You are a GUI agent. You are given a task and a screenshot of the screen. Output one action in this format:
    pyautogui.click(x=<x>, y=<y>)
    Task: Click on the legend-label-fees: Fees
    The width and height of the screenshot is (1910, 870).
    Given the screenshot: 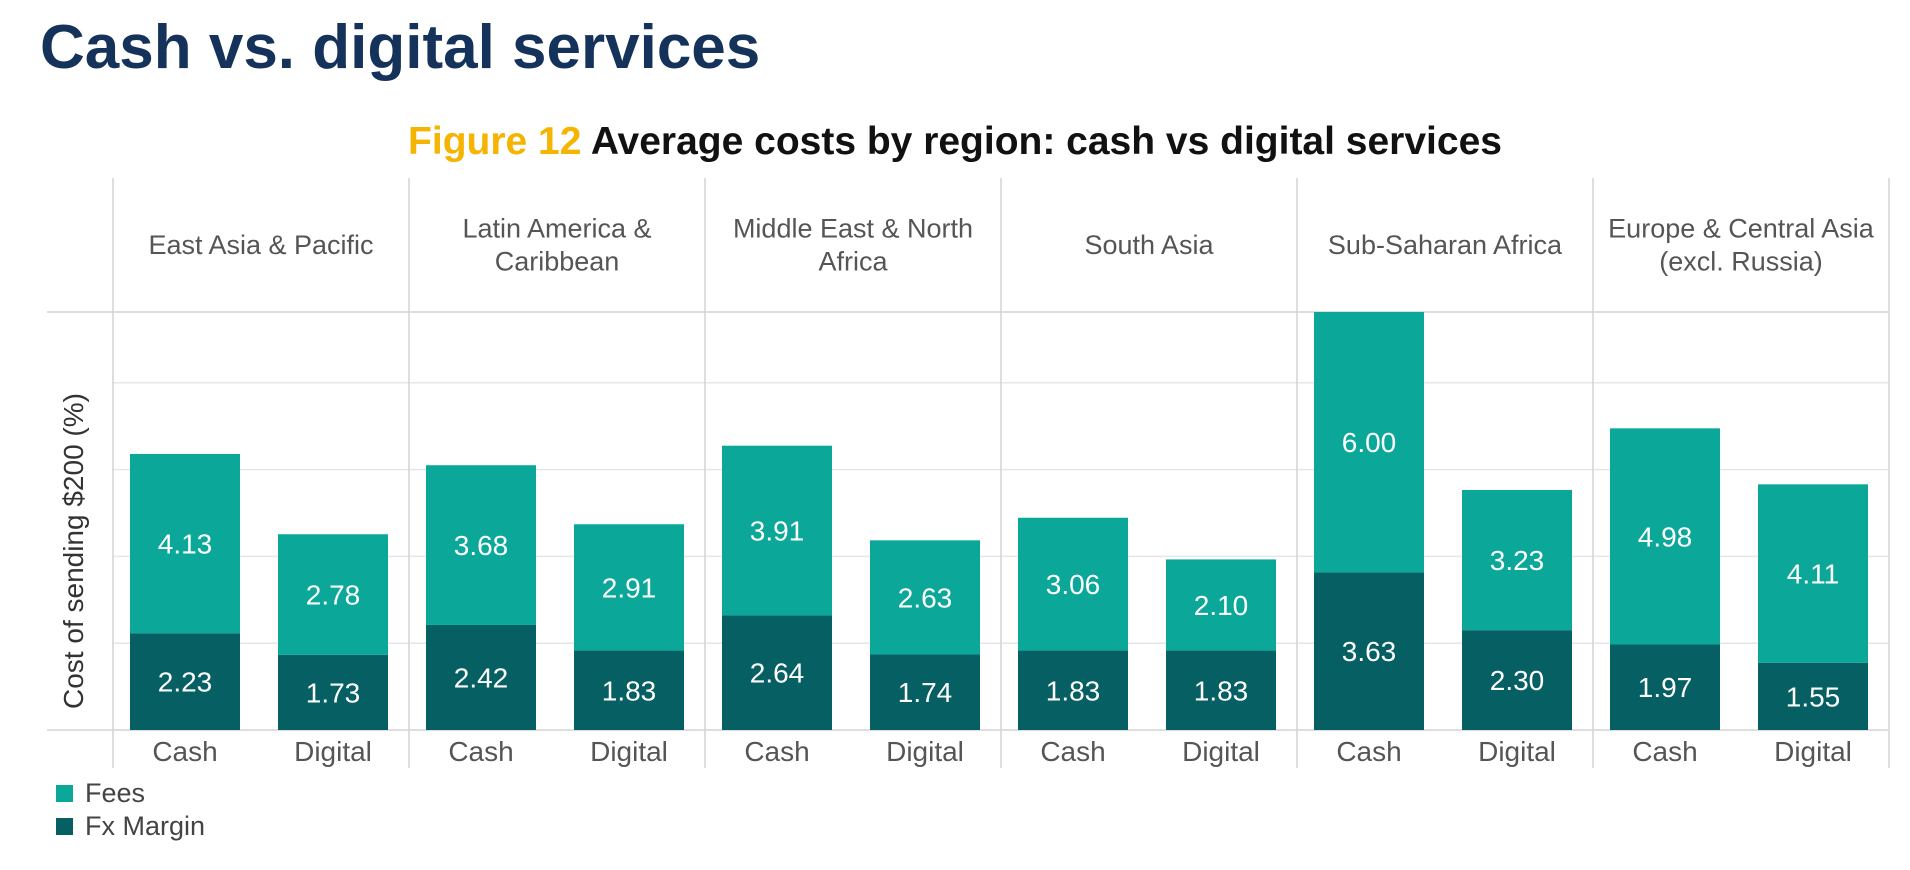 What is the action you would take?
    pyautogui.click(x=115, y=793)
    